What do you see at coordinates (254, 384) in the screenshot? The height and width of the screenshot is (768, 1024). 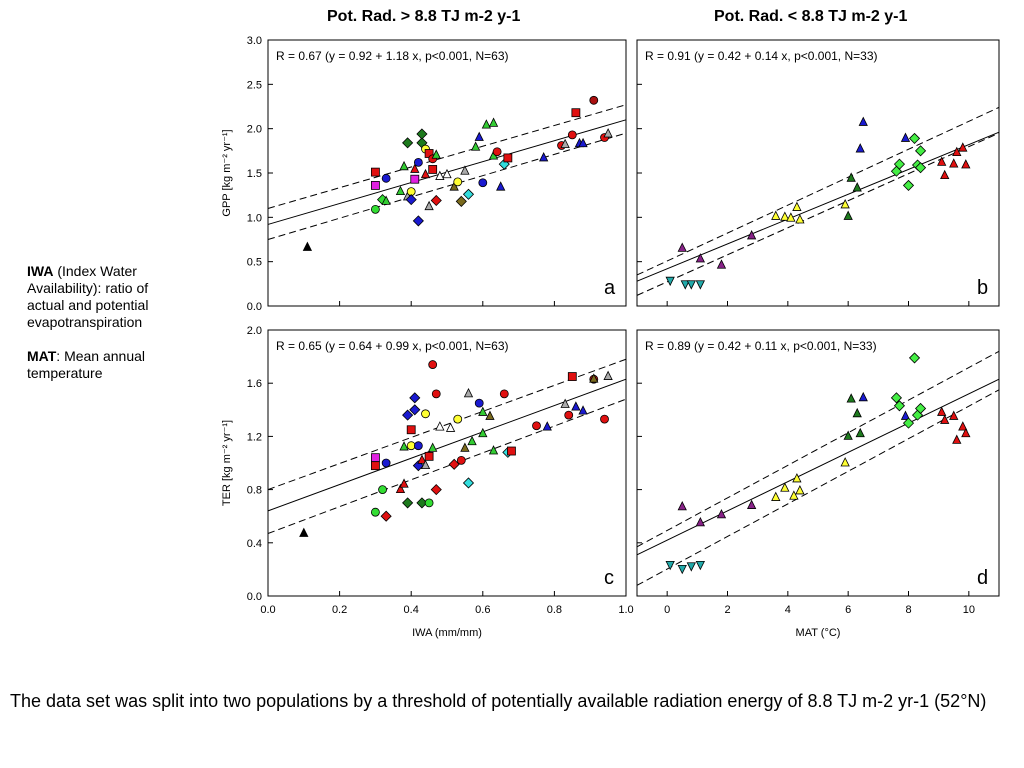 I see `y-tick-label: 1.6` at bounding box center [254, 384].